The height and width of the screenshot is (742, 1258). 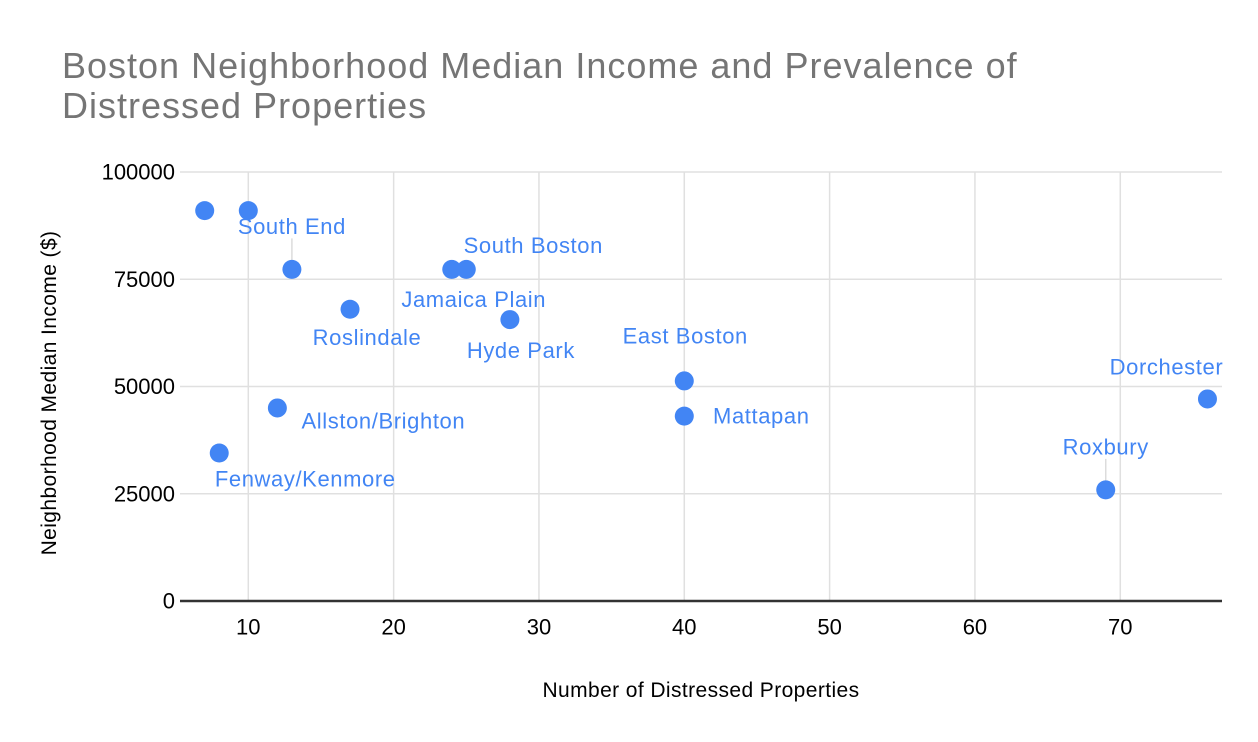 What do you see at coordinates (384, 420) in the screenshot?
I see `data-point-label: Allston/Brighton` at bounding box center [384, 420].